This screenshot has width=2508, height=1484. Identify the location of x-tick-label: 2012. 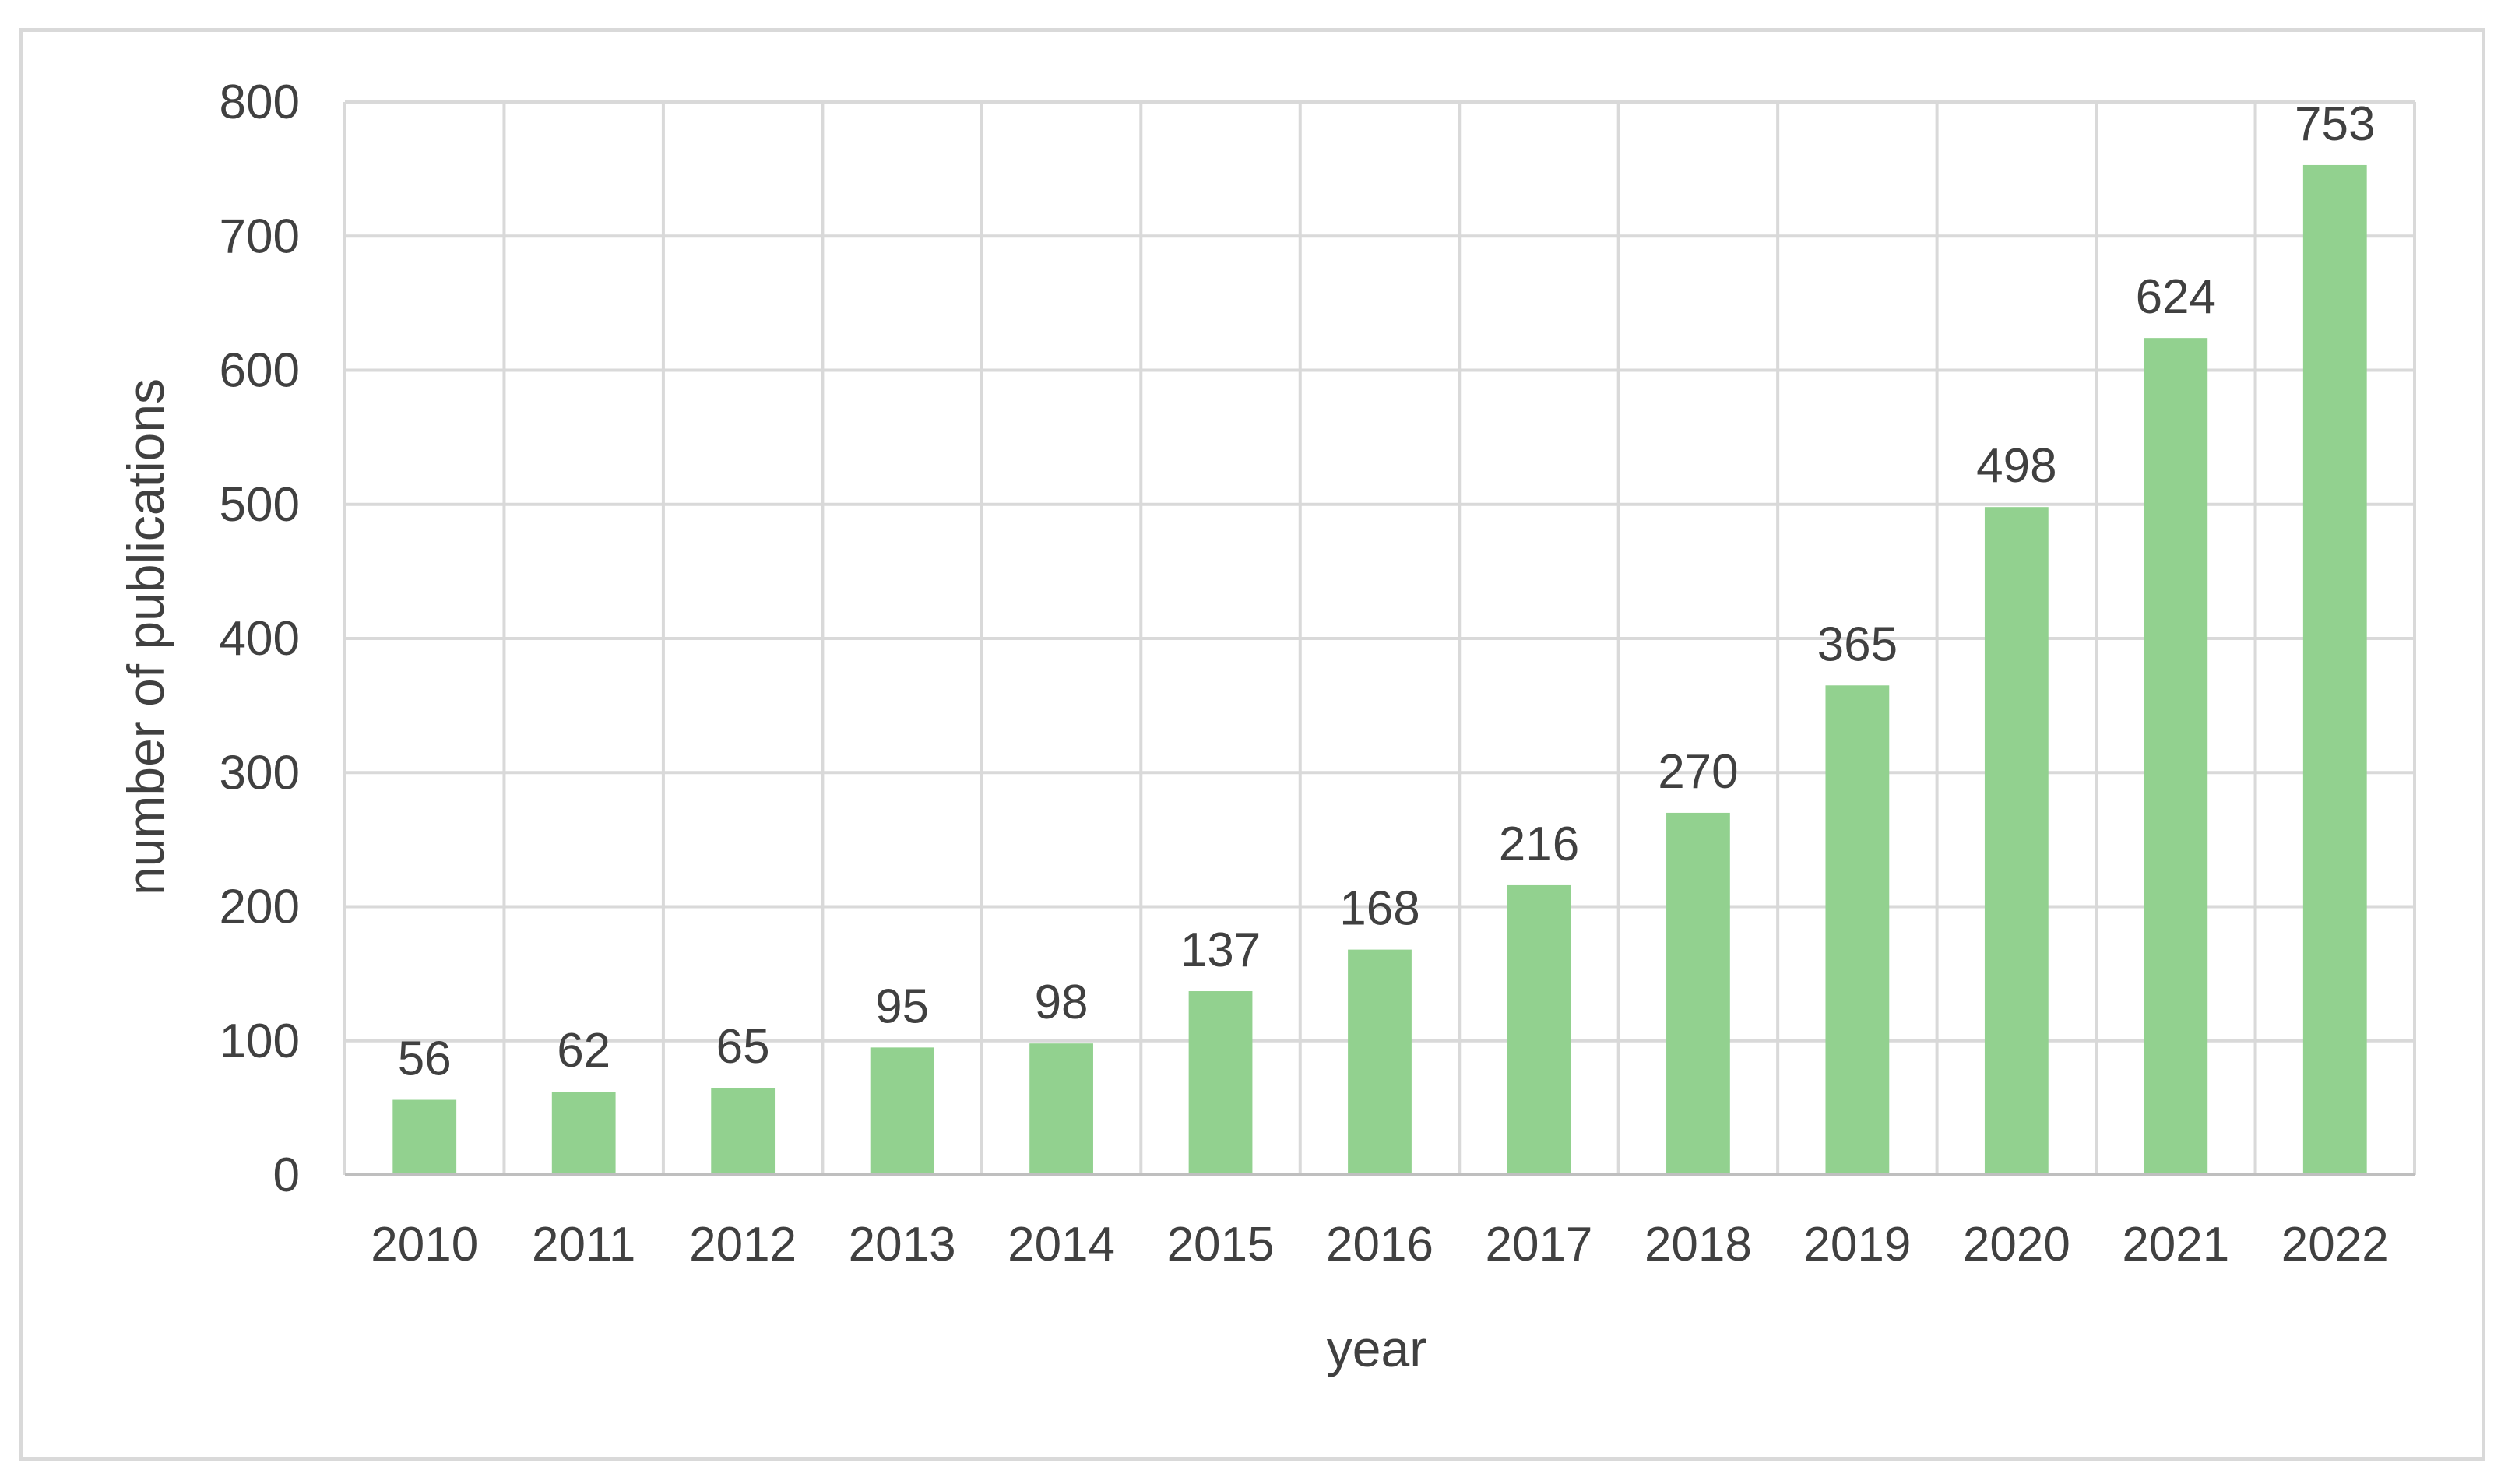
(743, 1244).